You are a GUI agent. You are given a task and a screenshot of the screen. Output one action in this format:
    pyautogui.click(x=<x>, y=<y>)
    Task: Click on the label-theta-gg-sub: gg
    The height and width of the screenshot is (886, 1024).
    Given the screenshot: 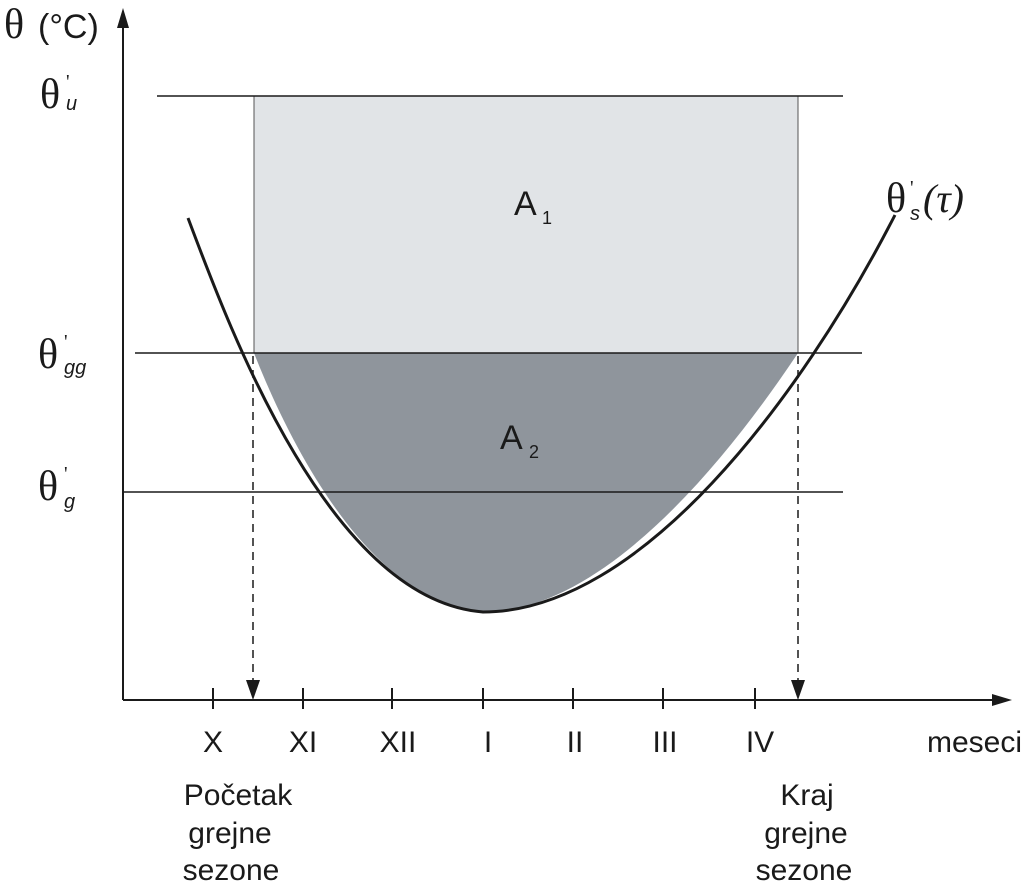 What is the action you would take?
    pyautogui.click(x=75, y=368)
    